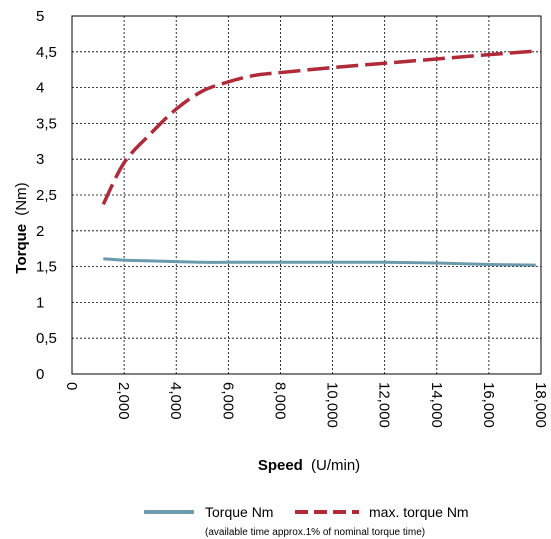 This screenshot has width=551, height=539. Describe the element at coordinates (175, 401) in the screenshot. I see `x-tick-label: 4,000` at that location.